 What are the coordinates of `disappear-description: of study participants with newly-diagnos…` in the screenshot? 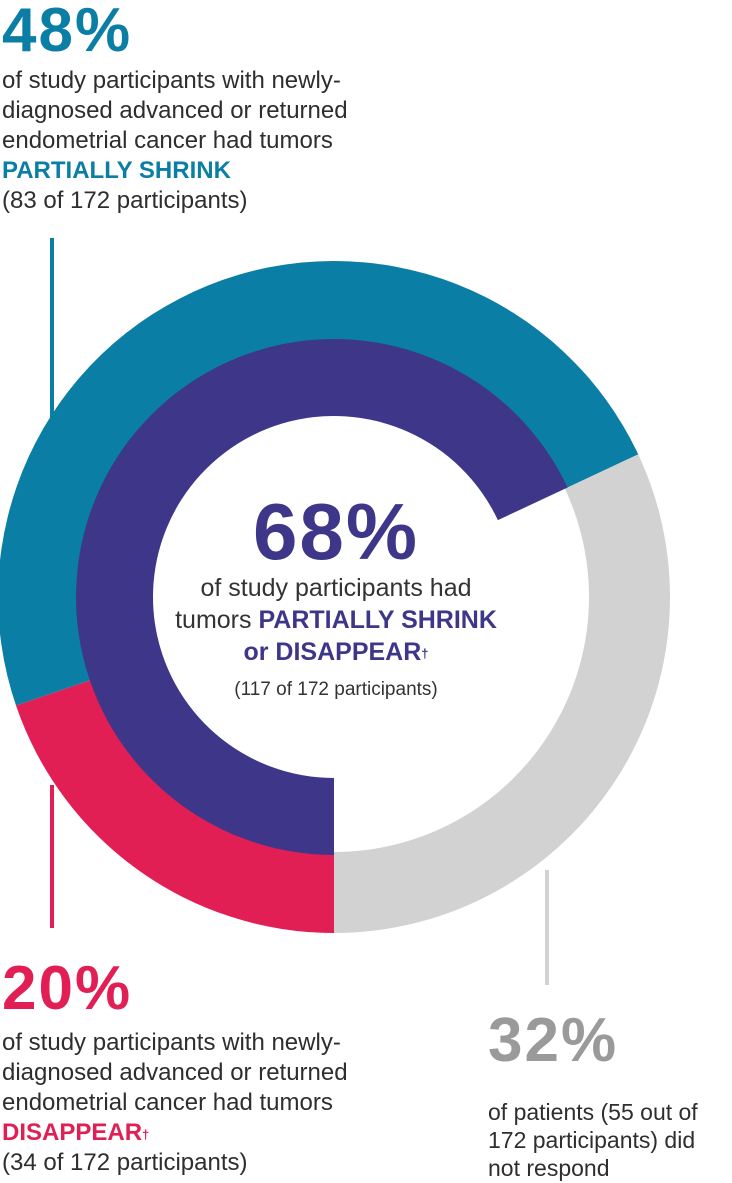 It's located at (199, 1103).